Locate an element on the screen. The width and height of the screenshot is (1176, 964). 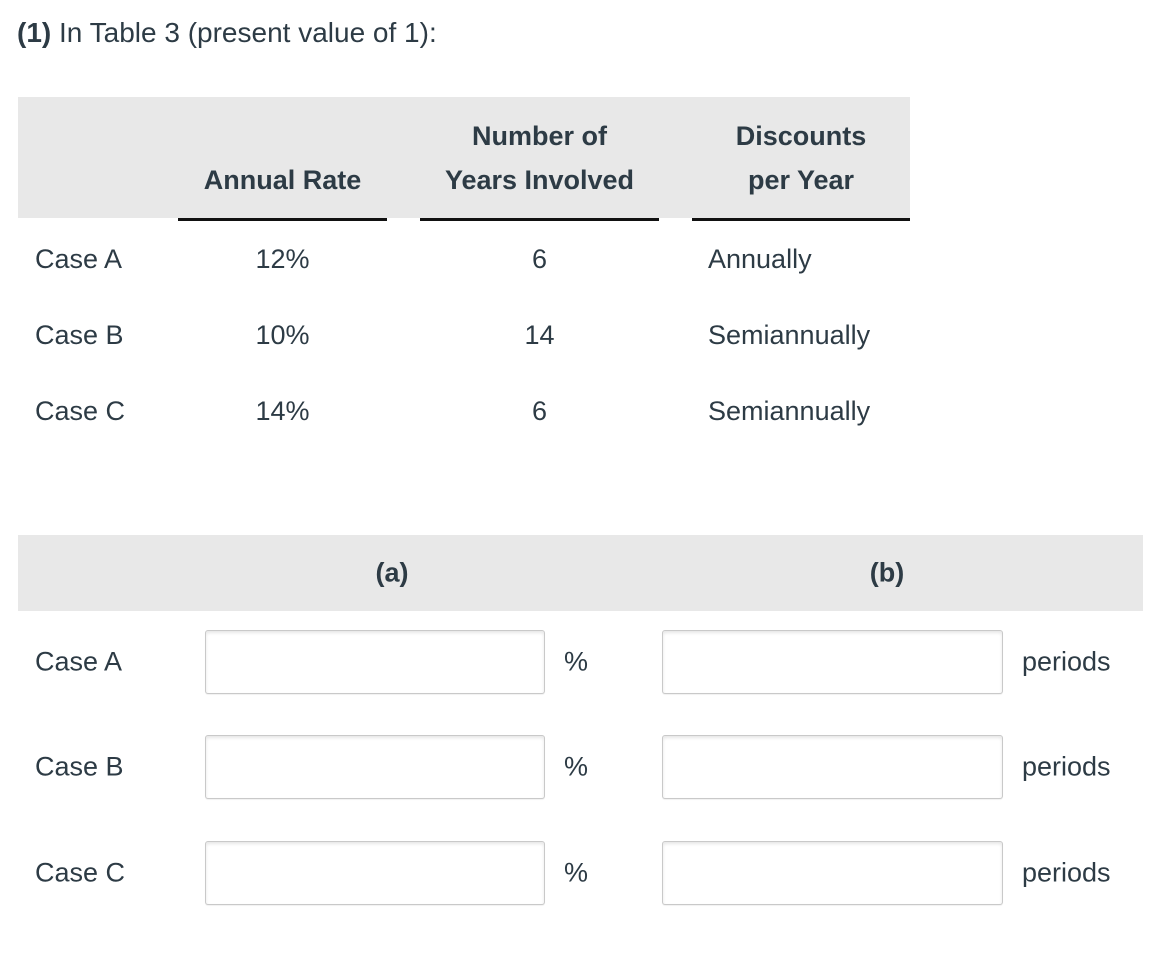
answer-row-case-b: Case B % periods is located at coordinates (588, 767).